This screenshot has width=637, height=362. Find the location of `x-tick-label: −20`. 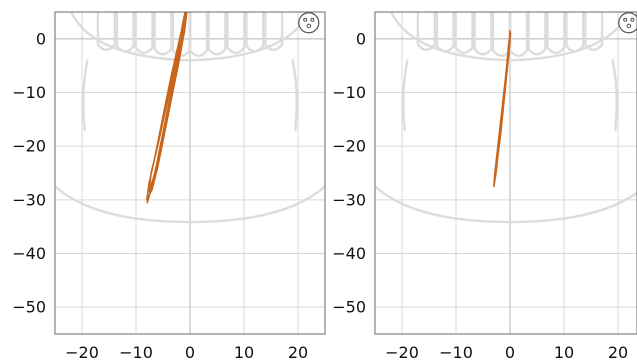

x-tick-label: −20 is located at coordinates (82, 352).